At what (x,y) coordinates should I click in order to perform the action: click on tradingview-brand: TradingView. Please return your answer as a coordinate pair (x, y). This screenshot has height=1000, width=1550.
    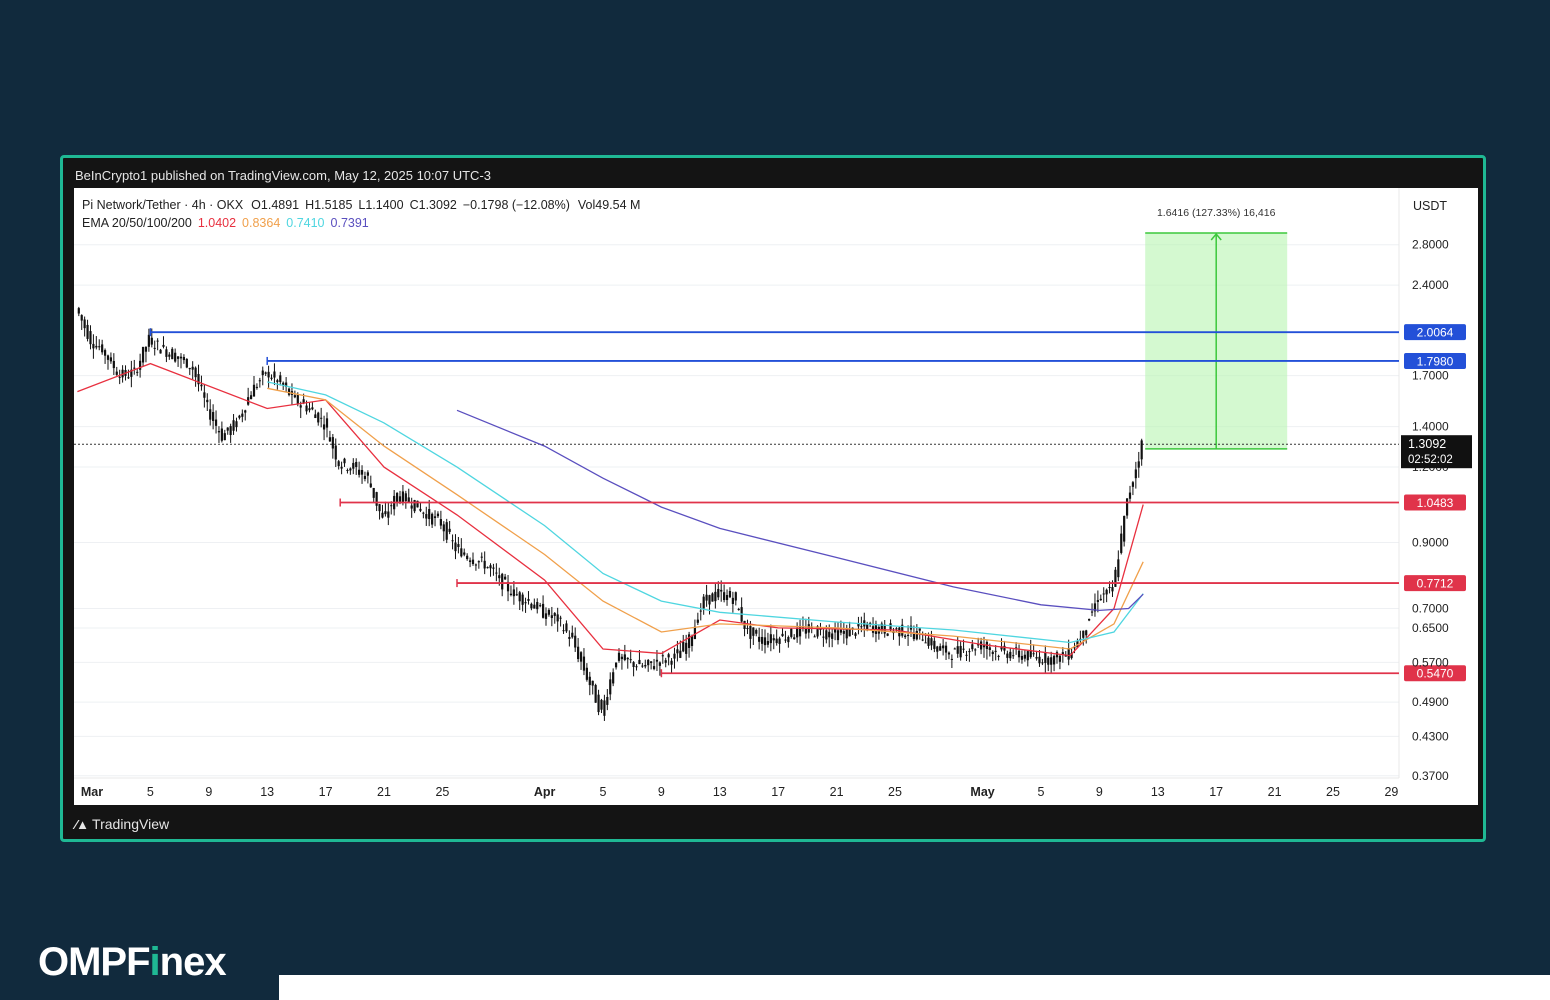
    Looking at the image, I should click on (131, 824).